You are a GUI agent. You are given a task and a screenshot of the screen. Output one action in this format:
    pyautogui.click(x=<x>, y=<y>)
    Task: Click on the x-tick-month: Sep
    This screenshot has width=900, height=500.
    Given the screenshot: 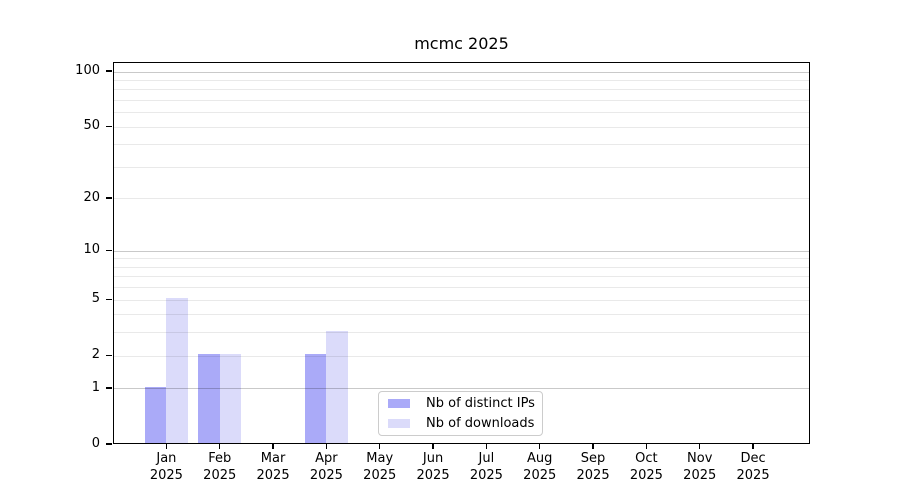 What is the action you would take?
    pyautogui.click(x=593, y=458)
    